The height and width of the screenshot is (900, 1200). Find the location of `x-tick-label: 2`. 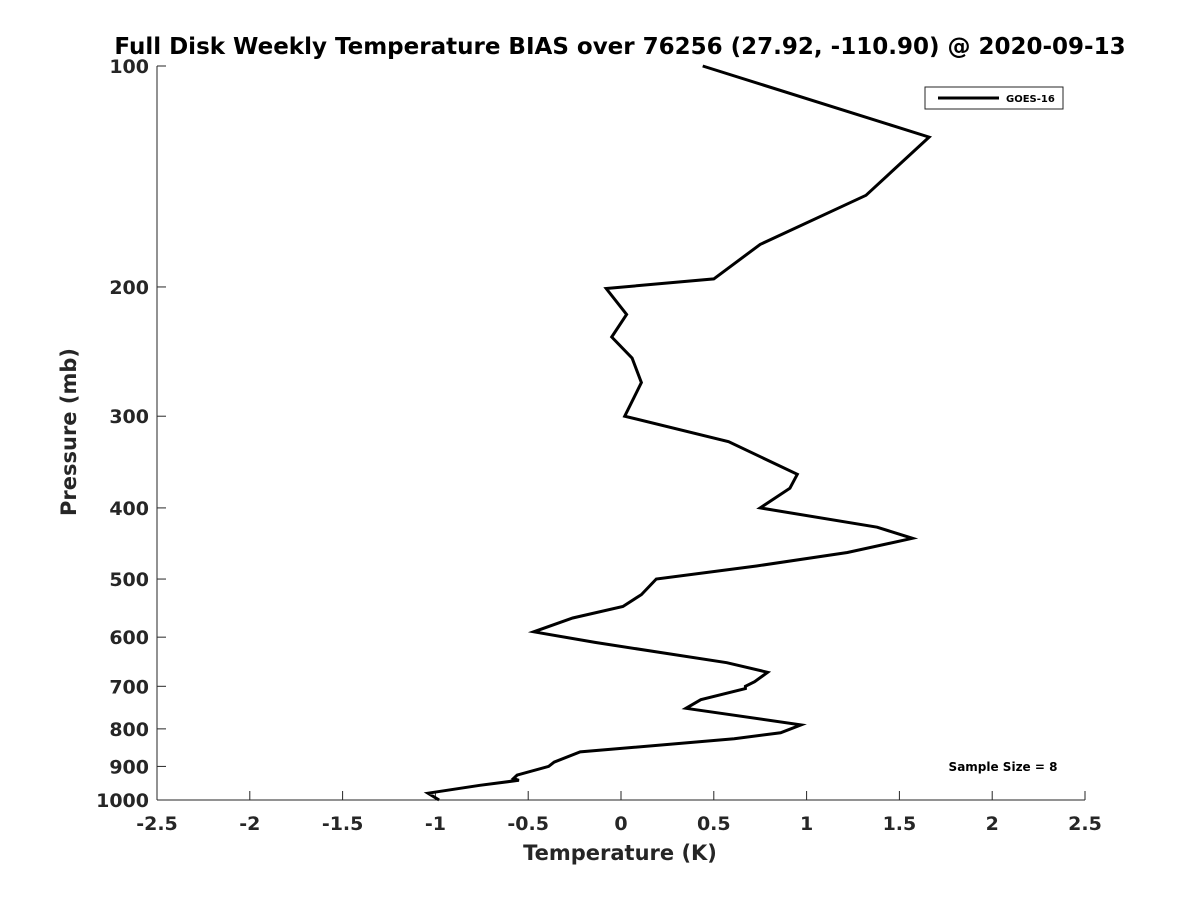

x-tick-label: 2 is located at coordinates (992, 824).